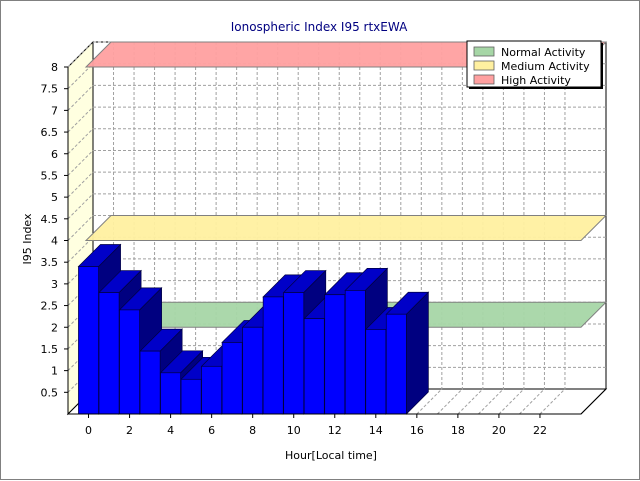 The height and width of the screenshot is (481, 640). What do you see at coordinates (536, 80) in the screenshot?
I see `legend-label: High Activity` at bounding box center [536, 80].